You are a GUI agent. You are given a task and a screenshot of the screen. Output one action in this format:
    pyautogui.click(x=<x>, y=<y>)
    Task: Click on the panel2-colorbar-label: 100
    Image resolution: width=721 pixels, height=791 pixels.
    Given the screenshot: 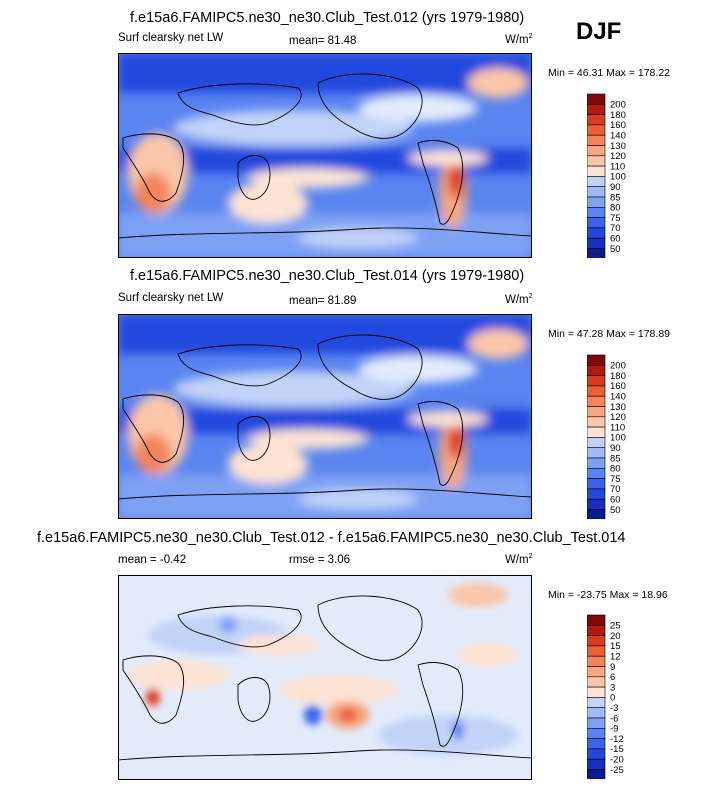 What is the action you would take?
    pyautogui.click(x=618, y=438)
    